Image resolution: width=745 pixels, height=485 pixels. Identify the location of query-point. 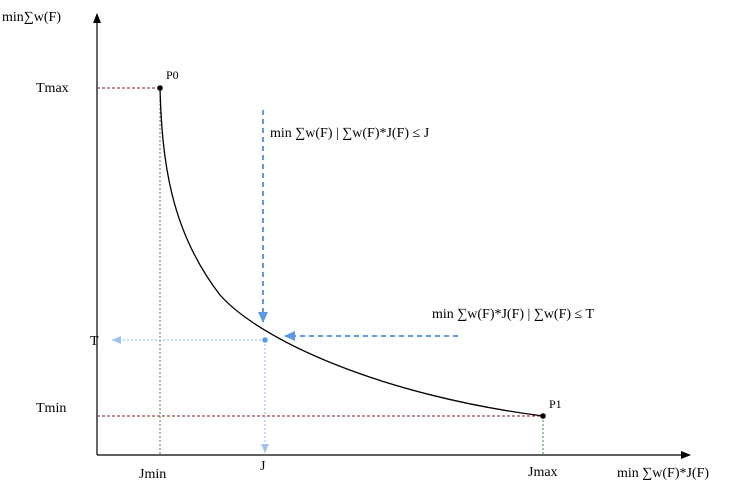
(265, 340).